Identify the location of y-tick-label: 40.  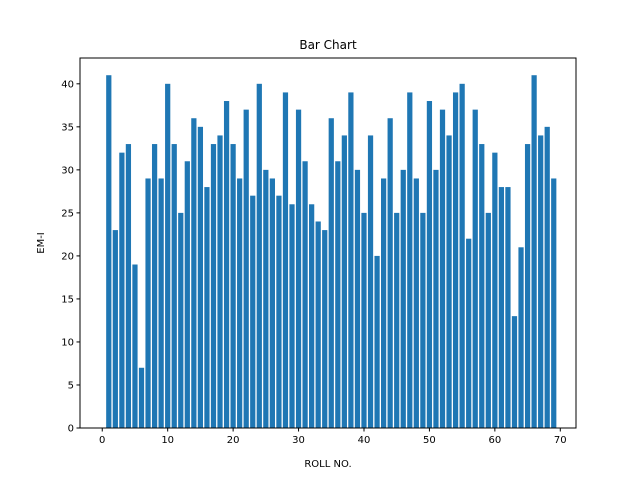
(67, 84).